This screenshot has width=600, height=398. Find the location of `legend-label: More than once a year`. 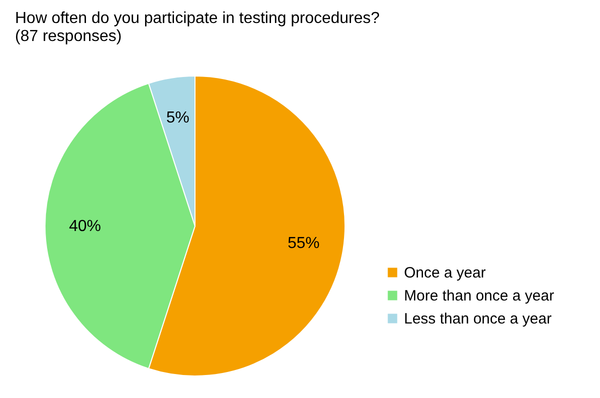

legend-label: More than once a year is located at coordinates (479, 296).